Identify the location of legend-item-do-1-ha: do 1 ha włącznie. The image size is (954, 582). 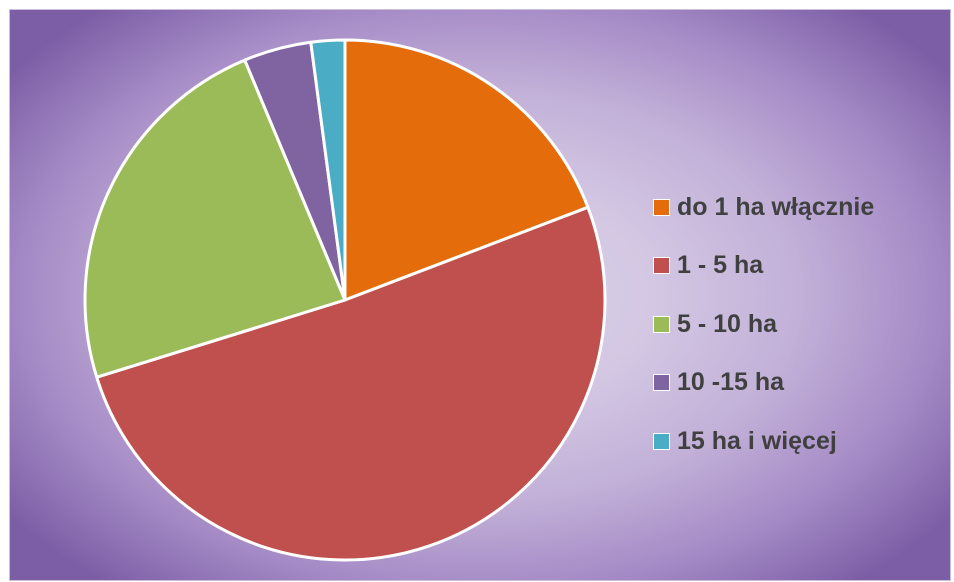
(763, 207).